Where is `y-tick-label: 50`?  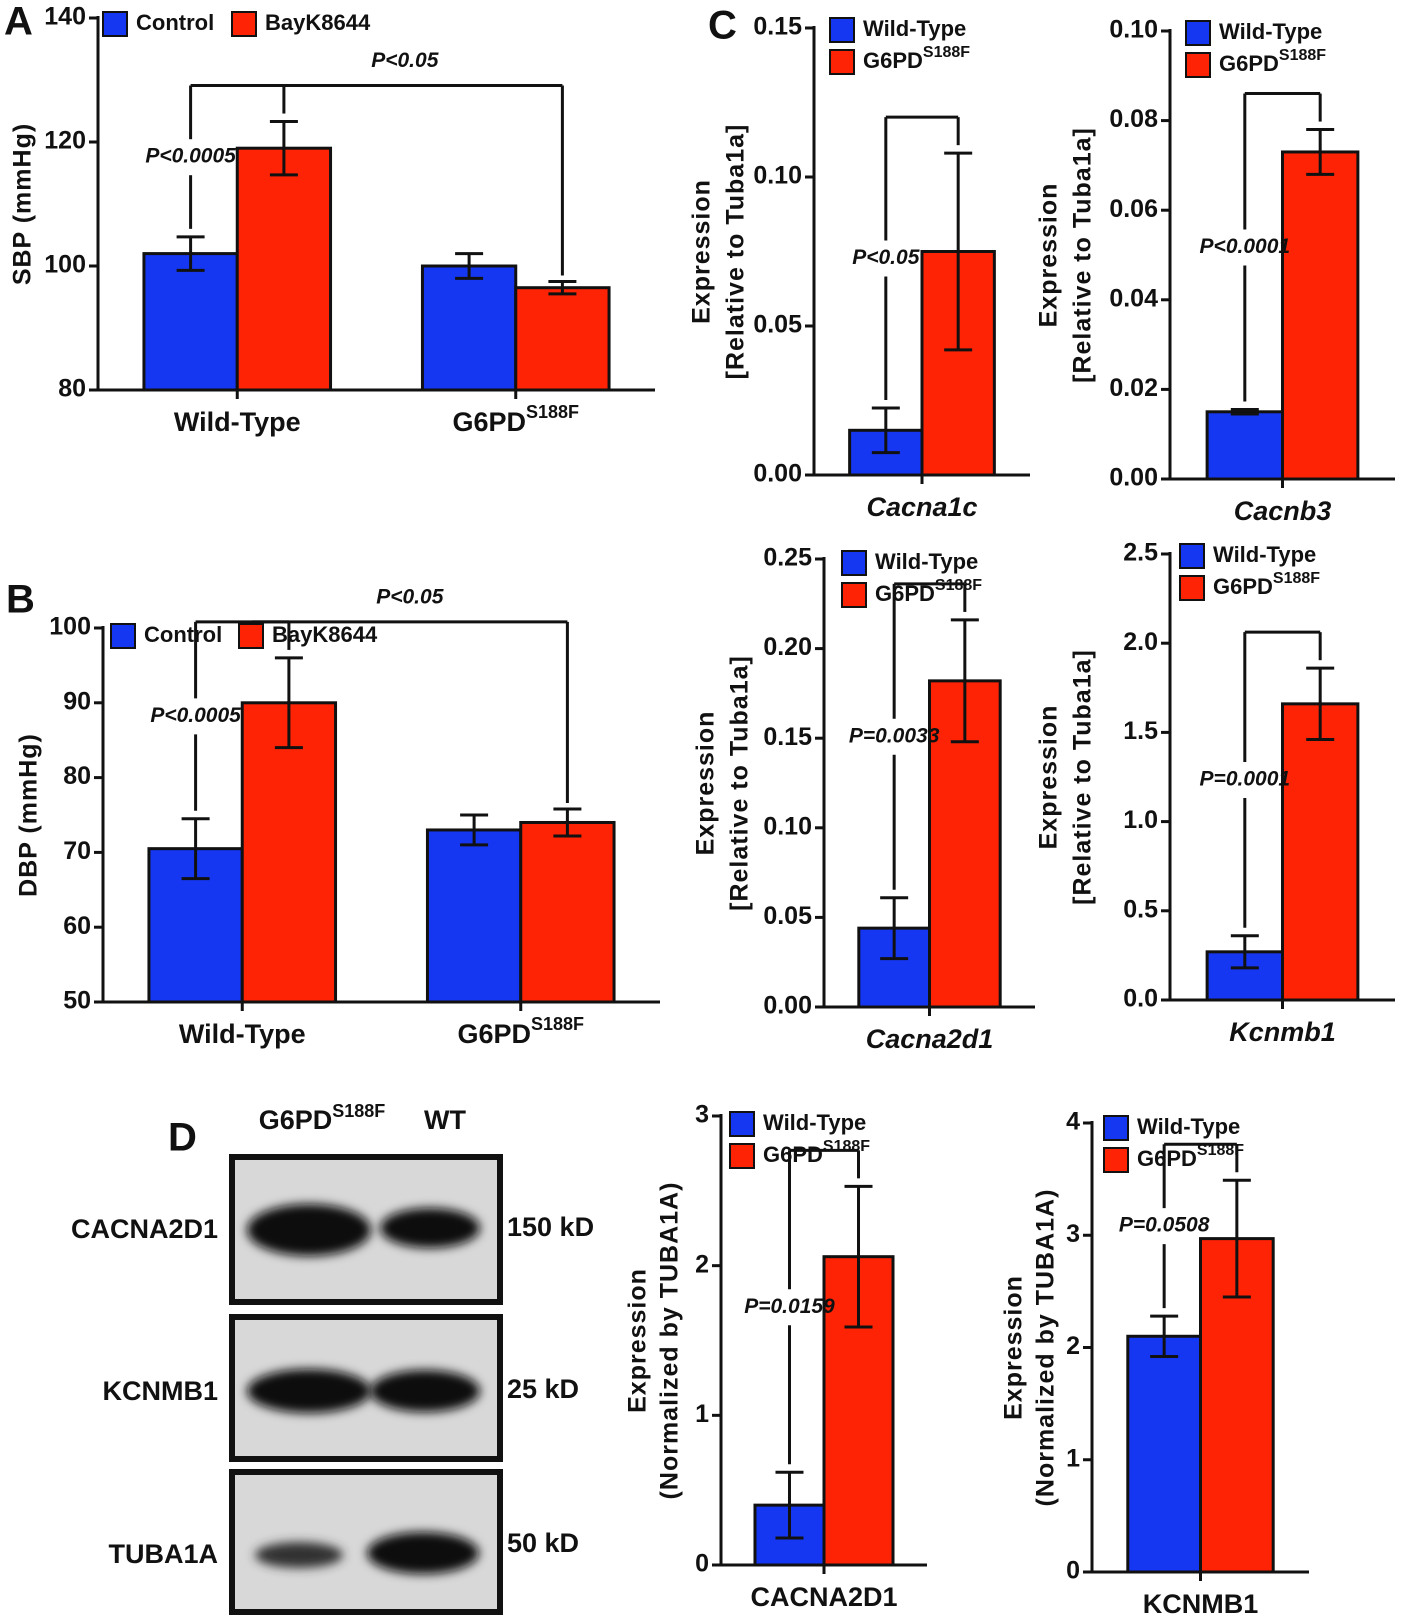
y-tick-label: 50 is located at coordinates (77, 1001).